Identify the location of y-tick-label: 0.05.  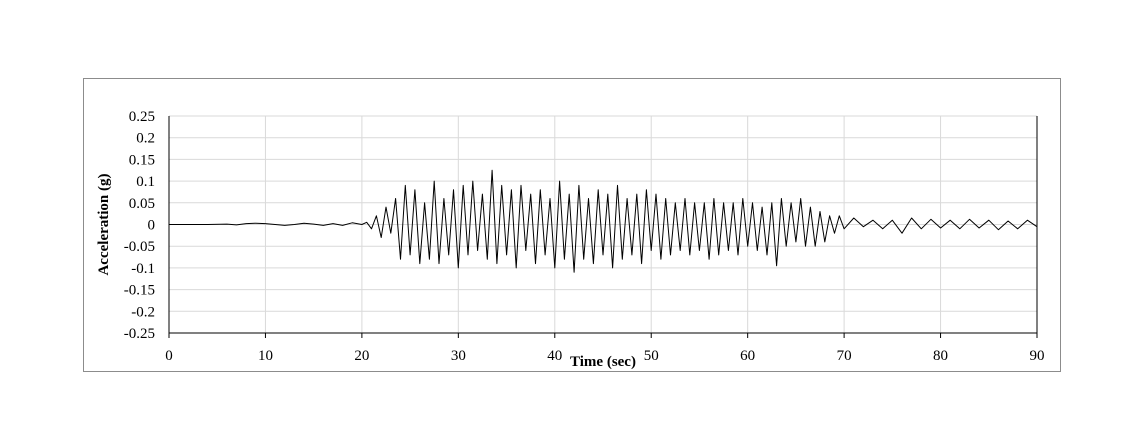
(142, 204).